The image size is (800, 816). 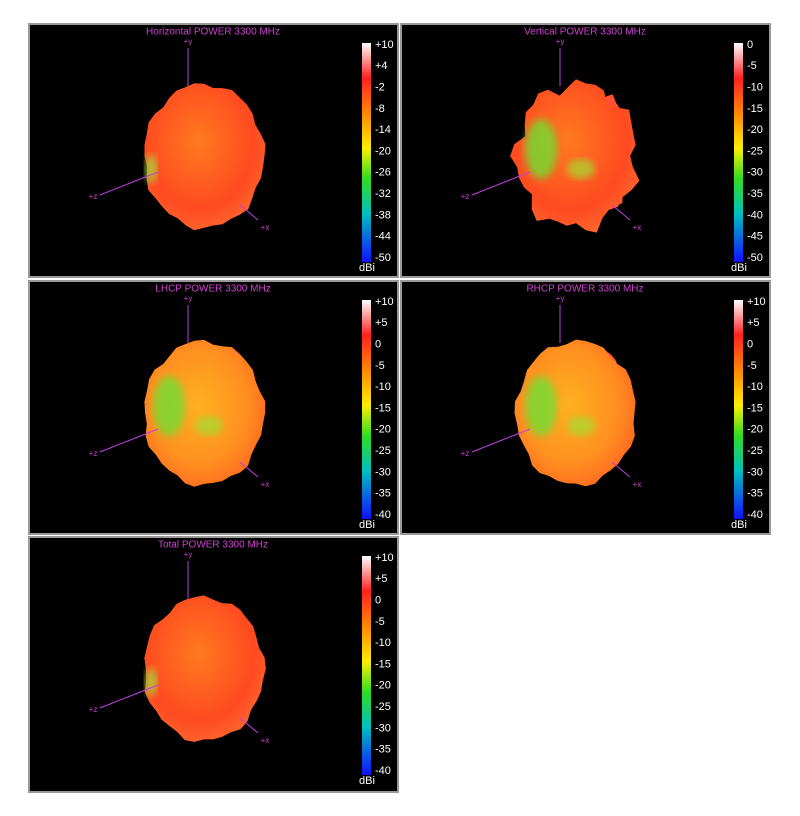 What do you see at coordinates (383, 130) in the screenshot?
I see `colorbar-label: -14` at bounding box center [383, 130].